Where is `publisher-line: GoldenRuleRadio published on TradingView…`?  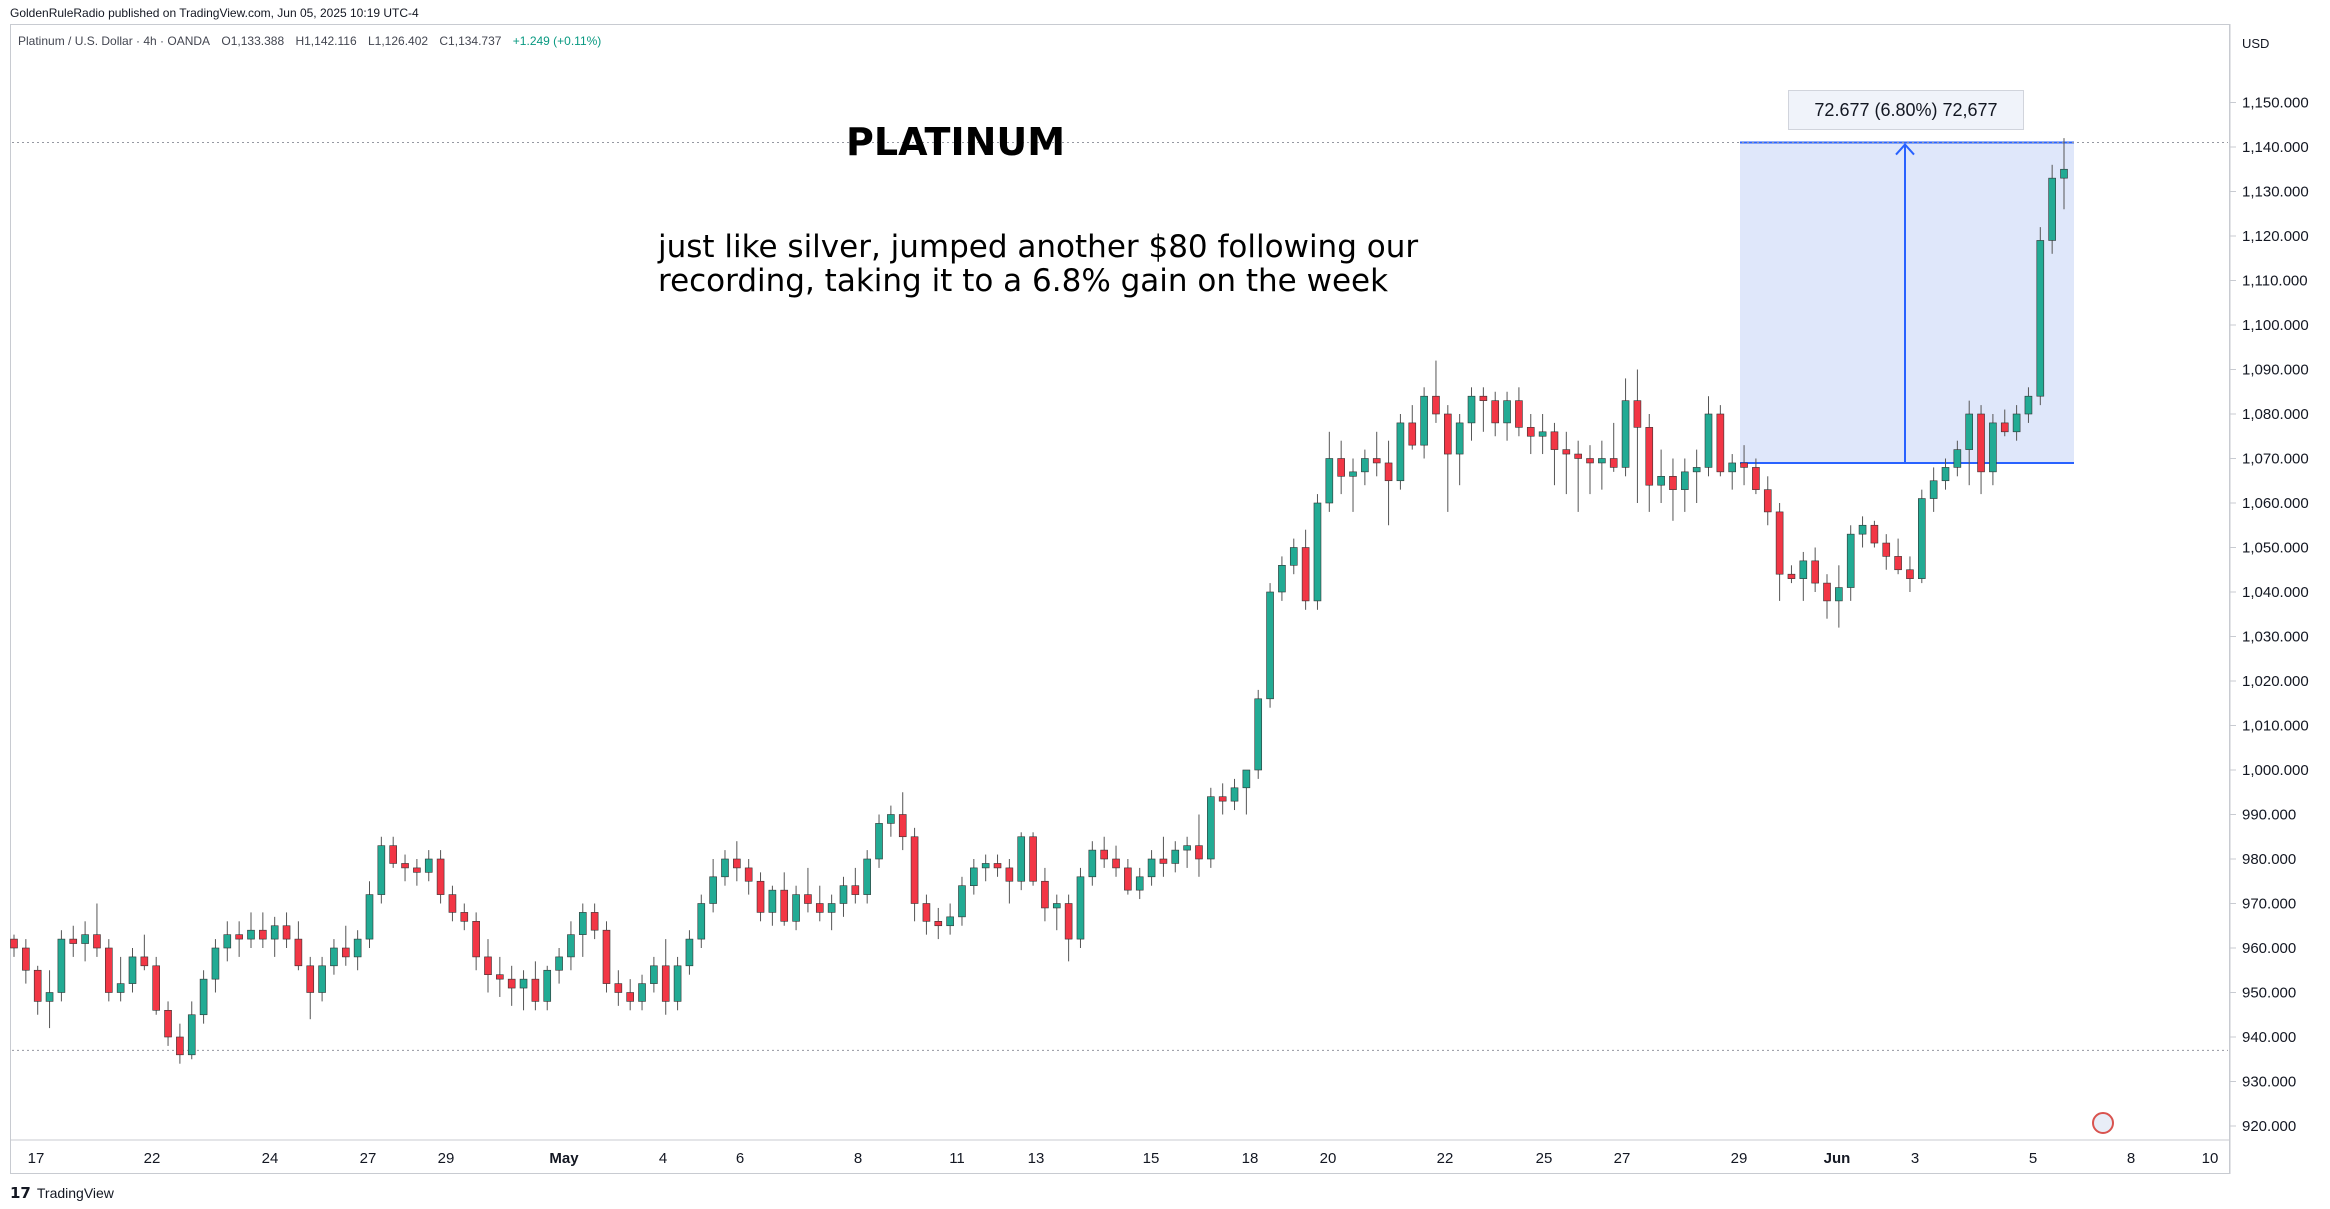 publisher-line: GoldenRuleRadio published on TradingView… is located at coordinates (214, 13).